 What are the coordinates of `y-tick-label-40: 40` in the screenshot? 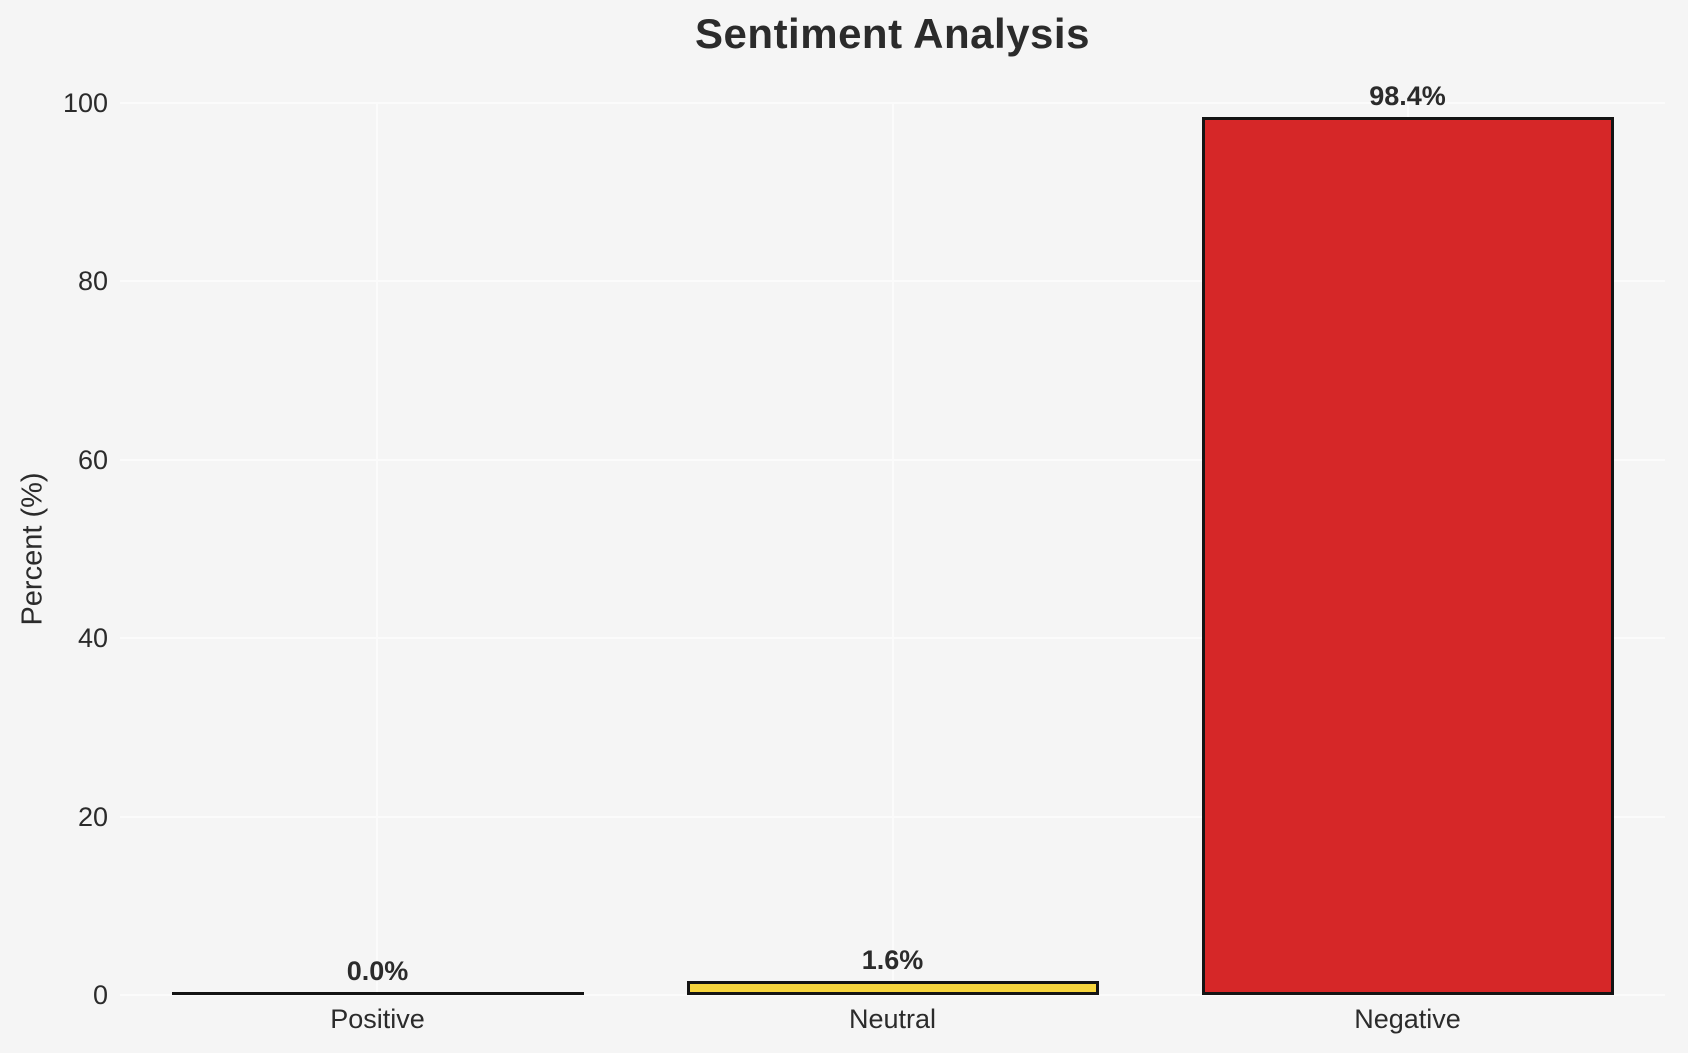 It's located at (92, 638).